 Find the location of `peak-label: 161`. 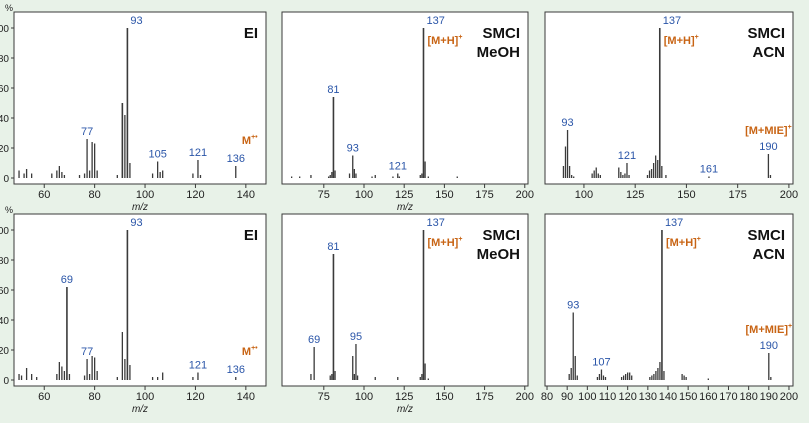

peak-label: 161 is located at coordinates (709, 170).